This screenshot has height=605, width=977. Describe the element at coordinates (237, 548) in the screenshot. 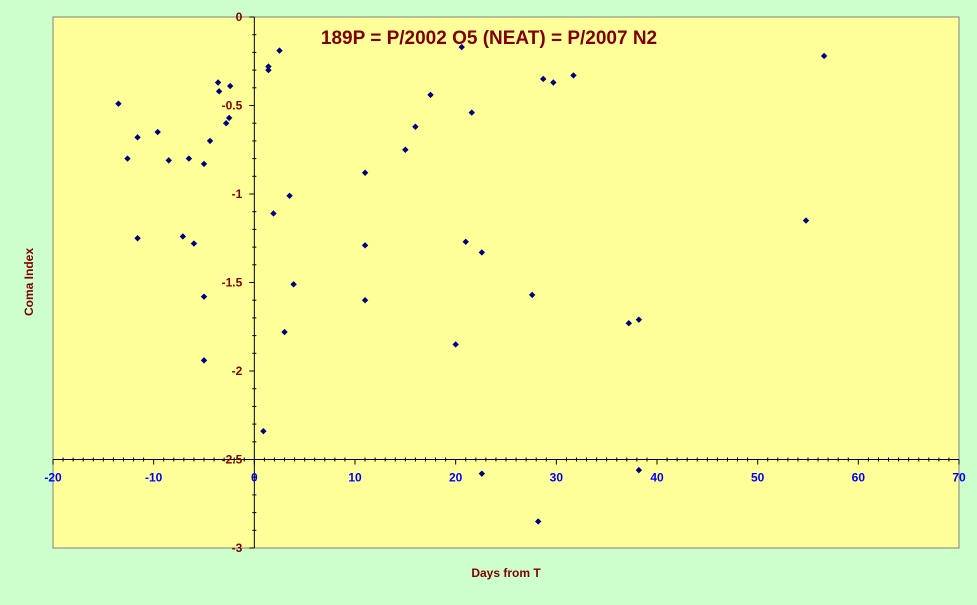

I see `y-tick-label: -3` at that location.